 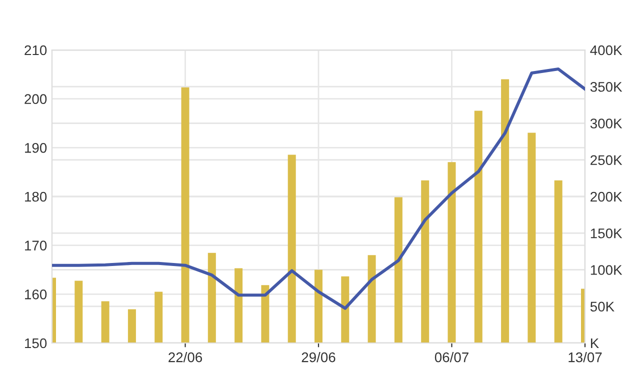 What do you see at coordinates (36, 343) in the screenshot?
I see `y-tick-label: 150` at bounding box center [36, 343].